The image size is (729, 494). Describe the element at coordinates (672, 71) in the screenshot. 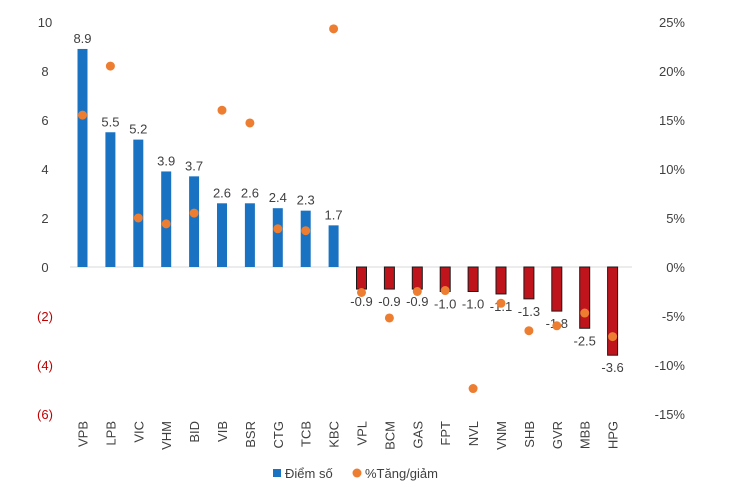

I see `right-axis-tick-label: 20%` at that location.